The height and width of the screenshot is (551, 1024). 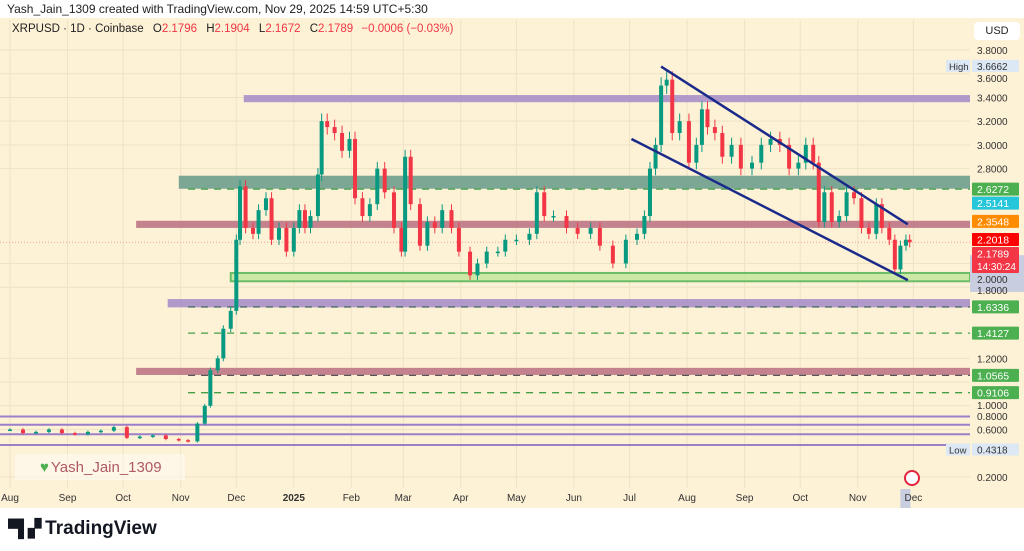 I want to click on tradingview-logo: ▀▌▞ TradingView, so click(x=82, y=529).